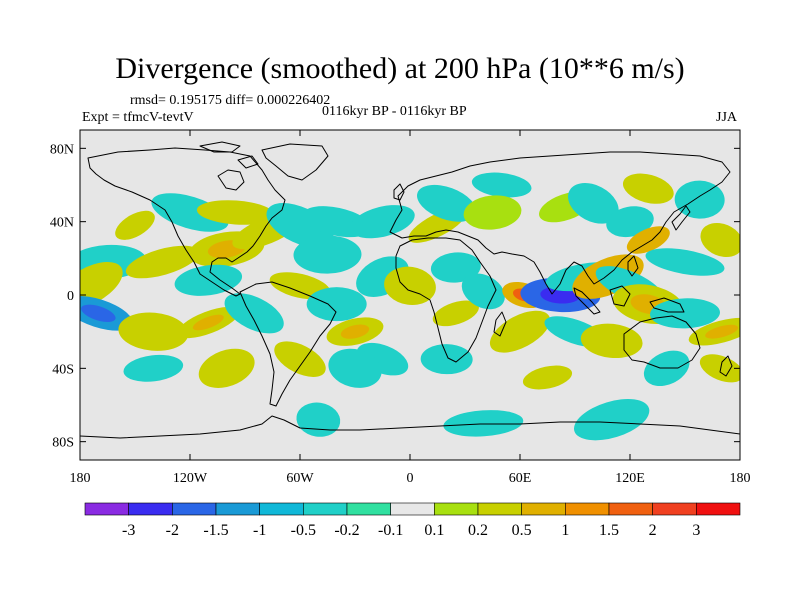 The width and height of the screenshot is (800, 600). What do you see at coordinates (630, 478) in the screenshot?
I see `lon-tick-label: 120E` at bounding box center [630, 478].